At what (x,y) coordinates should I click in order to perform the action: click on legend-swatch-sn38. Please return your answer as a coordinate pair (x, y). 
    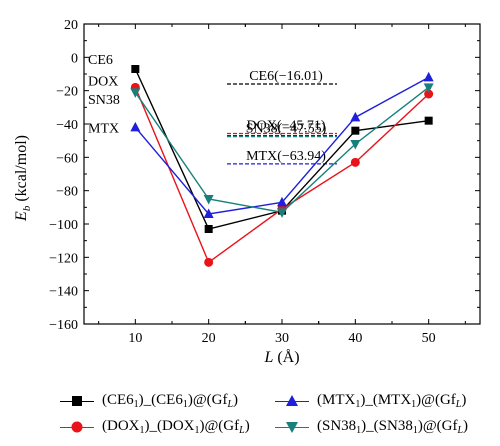
    Looking at the image, I should click on (292, 427).